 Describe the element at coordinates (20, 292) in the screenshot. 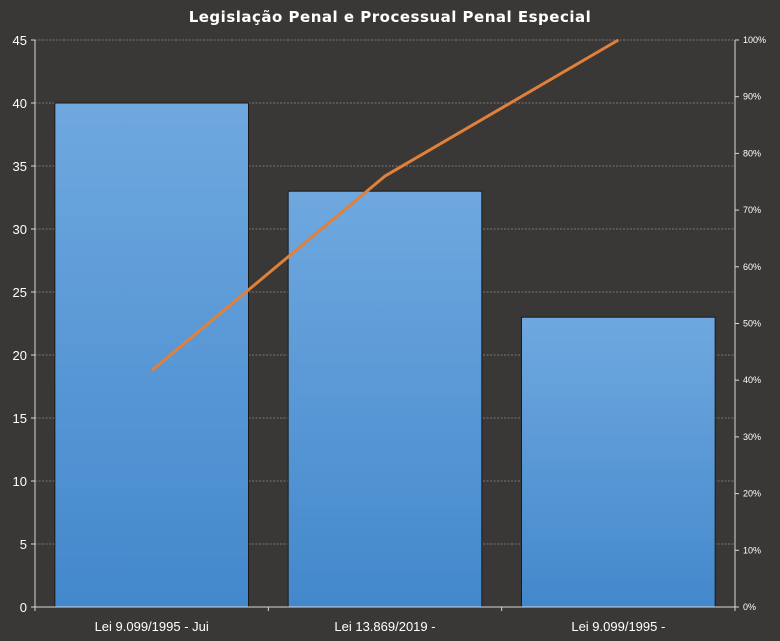

I see `y-tick-label: 25` at that location.